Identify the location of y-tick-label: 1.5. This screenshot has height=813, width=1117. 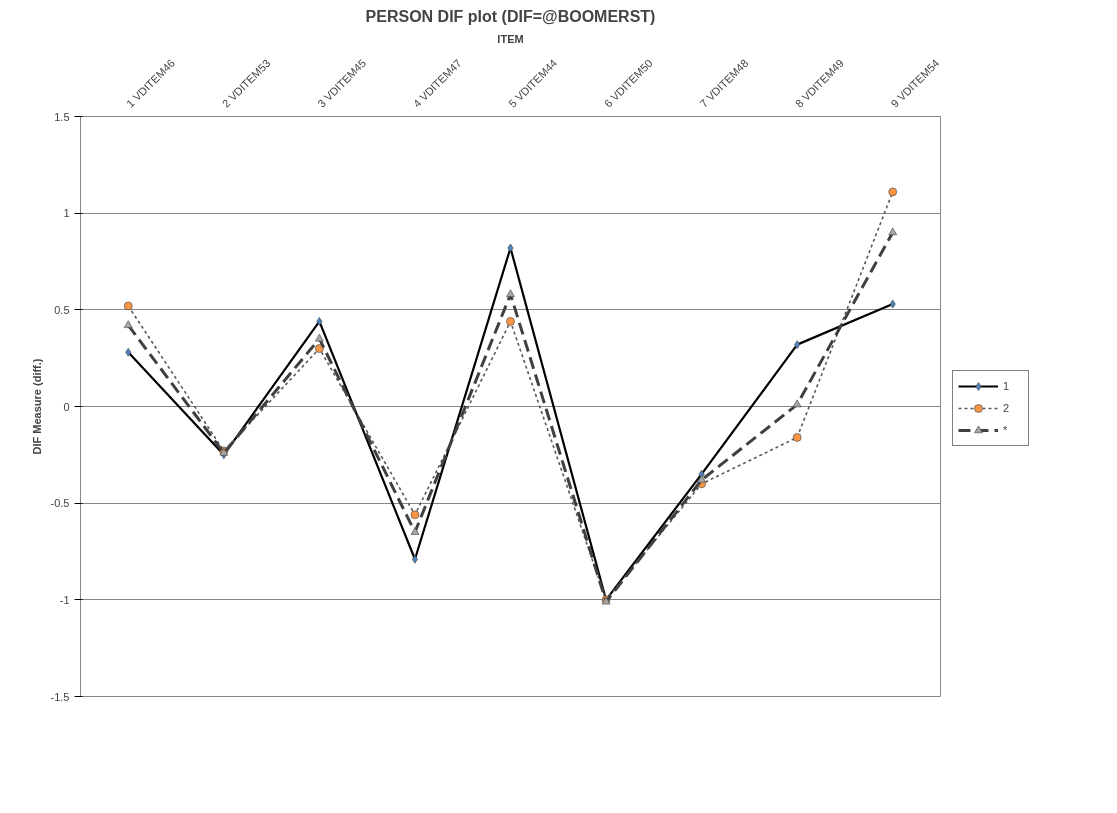
(62, 116).